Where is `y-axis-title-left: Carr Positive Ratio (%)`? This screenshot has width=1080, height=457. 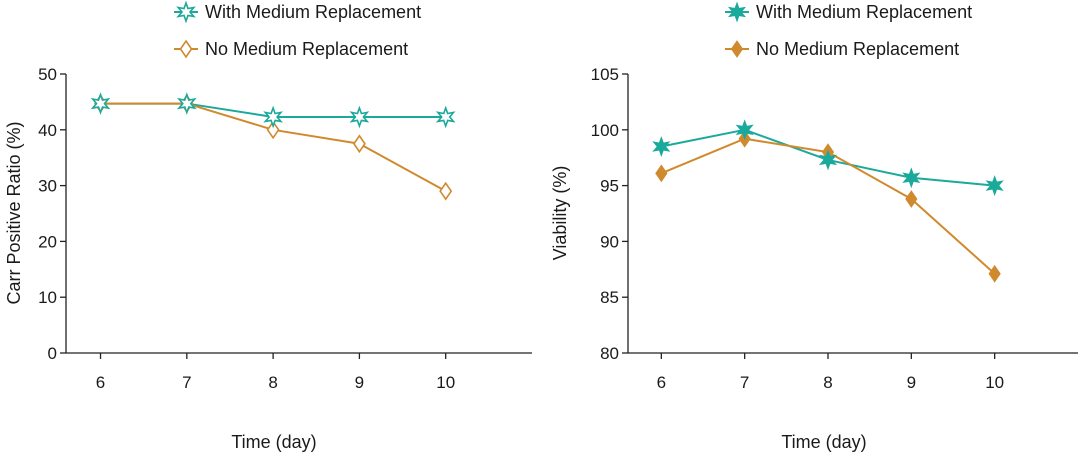
y-axis-title-left: Carr Positive Ratio (%) is located at coordinates (14, 212).